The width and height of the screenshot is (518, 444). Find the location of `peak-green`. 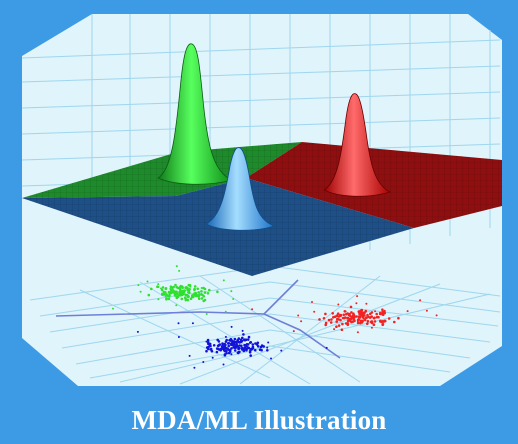

peak-green is located at coordinates (195, 114).